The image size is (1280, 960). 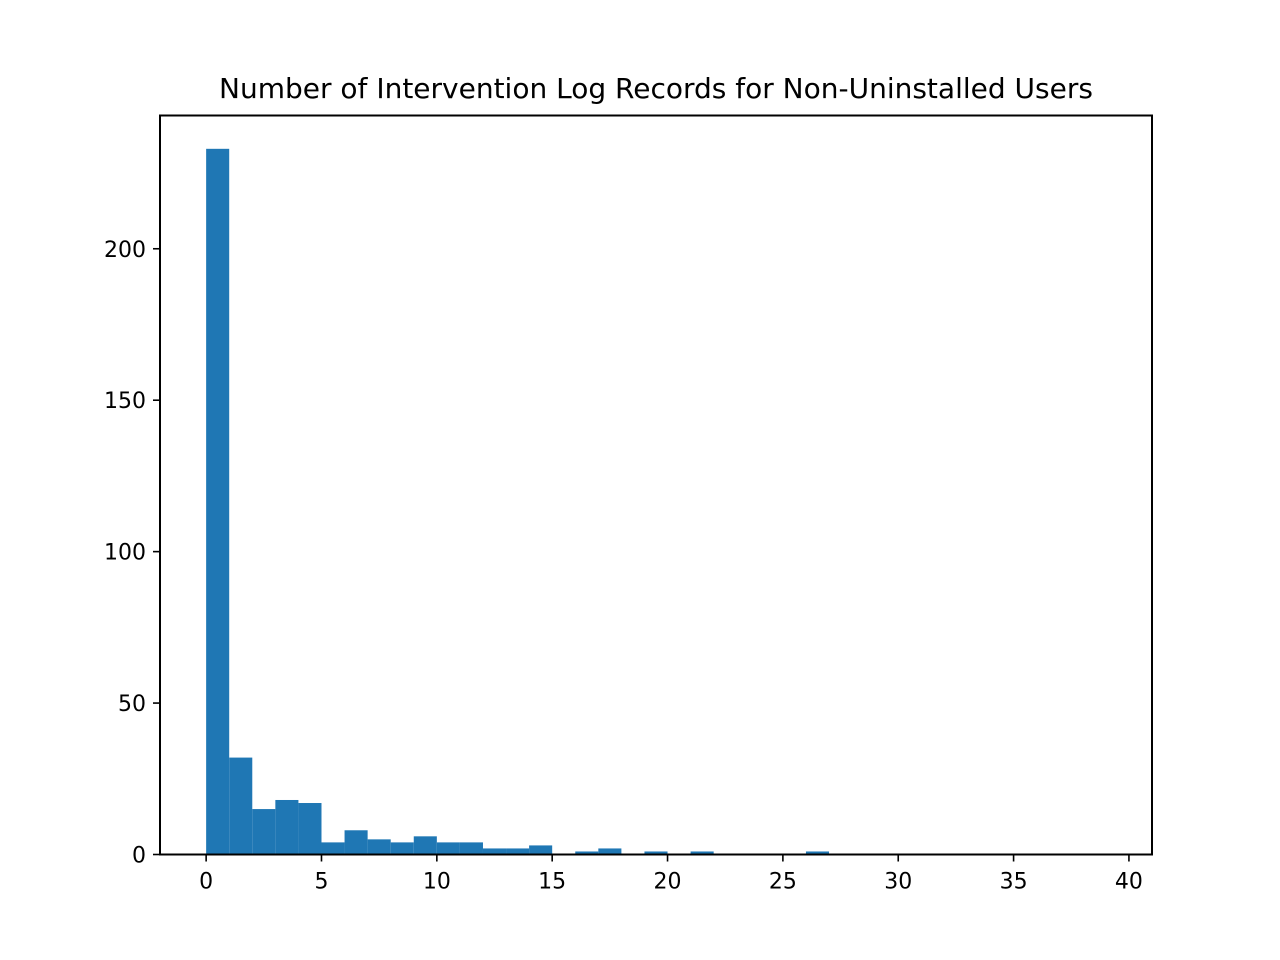 What do you see at coordinates (125, 250) in the screenshot?
I see `y-tick-label: 200` at bounding box center [125, 250].